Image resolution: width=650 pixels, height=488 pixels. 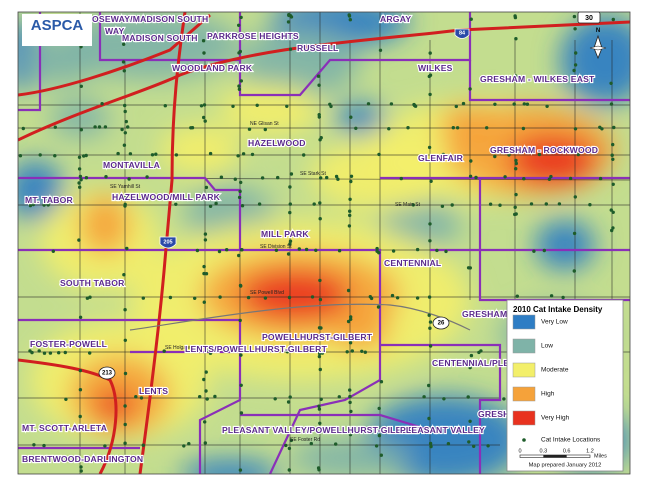 What do you see at coordinates (57, 30) in the screenshot?
I see `logo: ASPCA` at bounding box center [57, 30].